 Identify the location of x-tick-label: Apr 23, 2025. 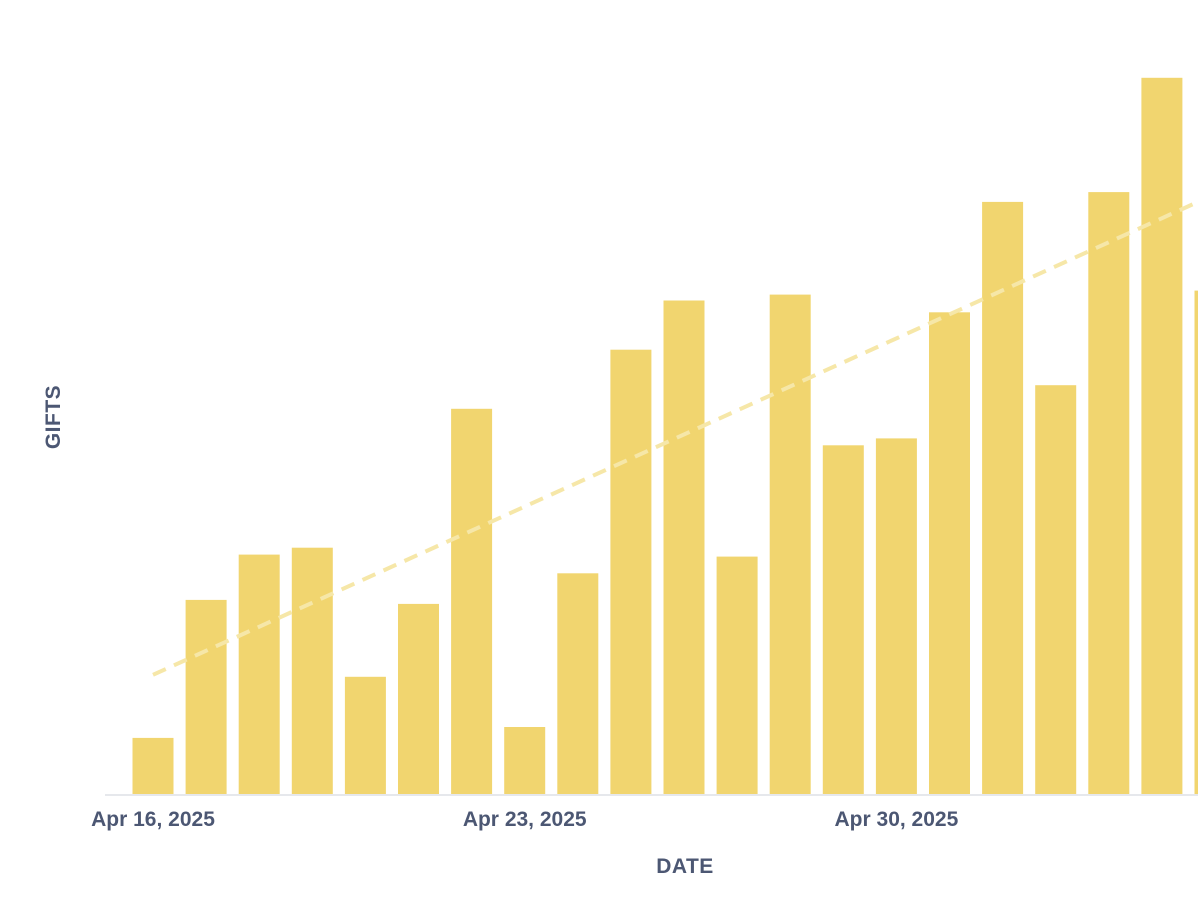
(525, 819).